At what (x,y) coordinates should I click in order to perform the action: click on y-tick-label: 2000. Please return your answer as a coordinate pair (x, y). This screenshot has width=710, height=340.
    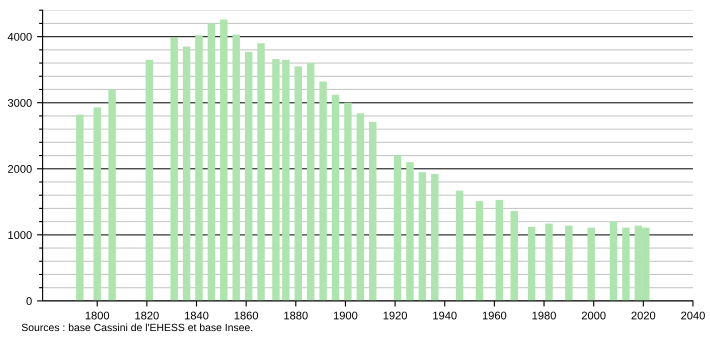
    Looking at the image, I should click on (20, 169).